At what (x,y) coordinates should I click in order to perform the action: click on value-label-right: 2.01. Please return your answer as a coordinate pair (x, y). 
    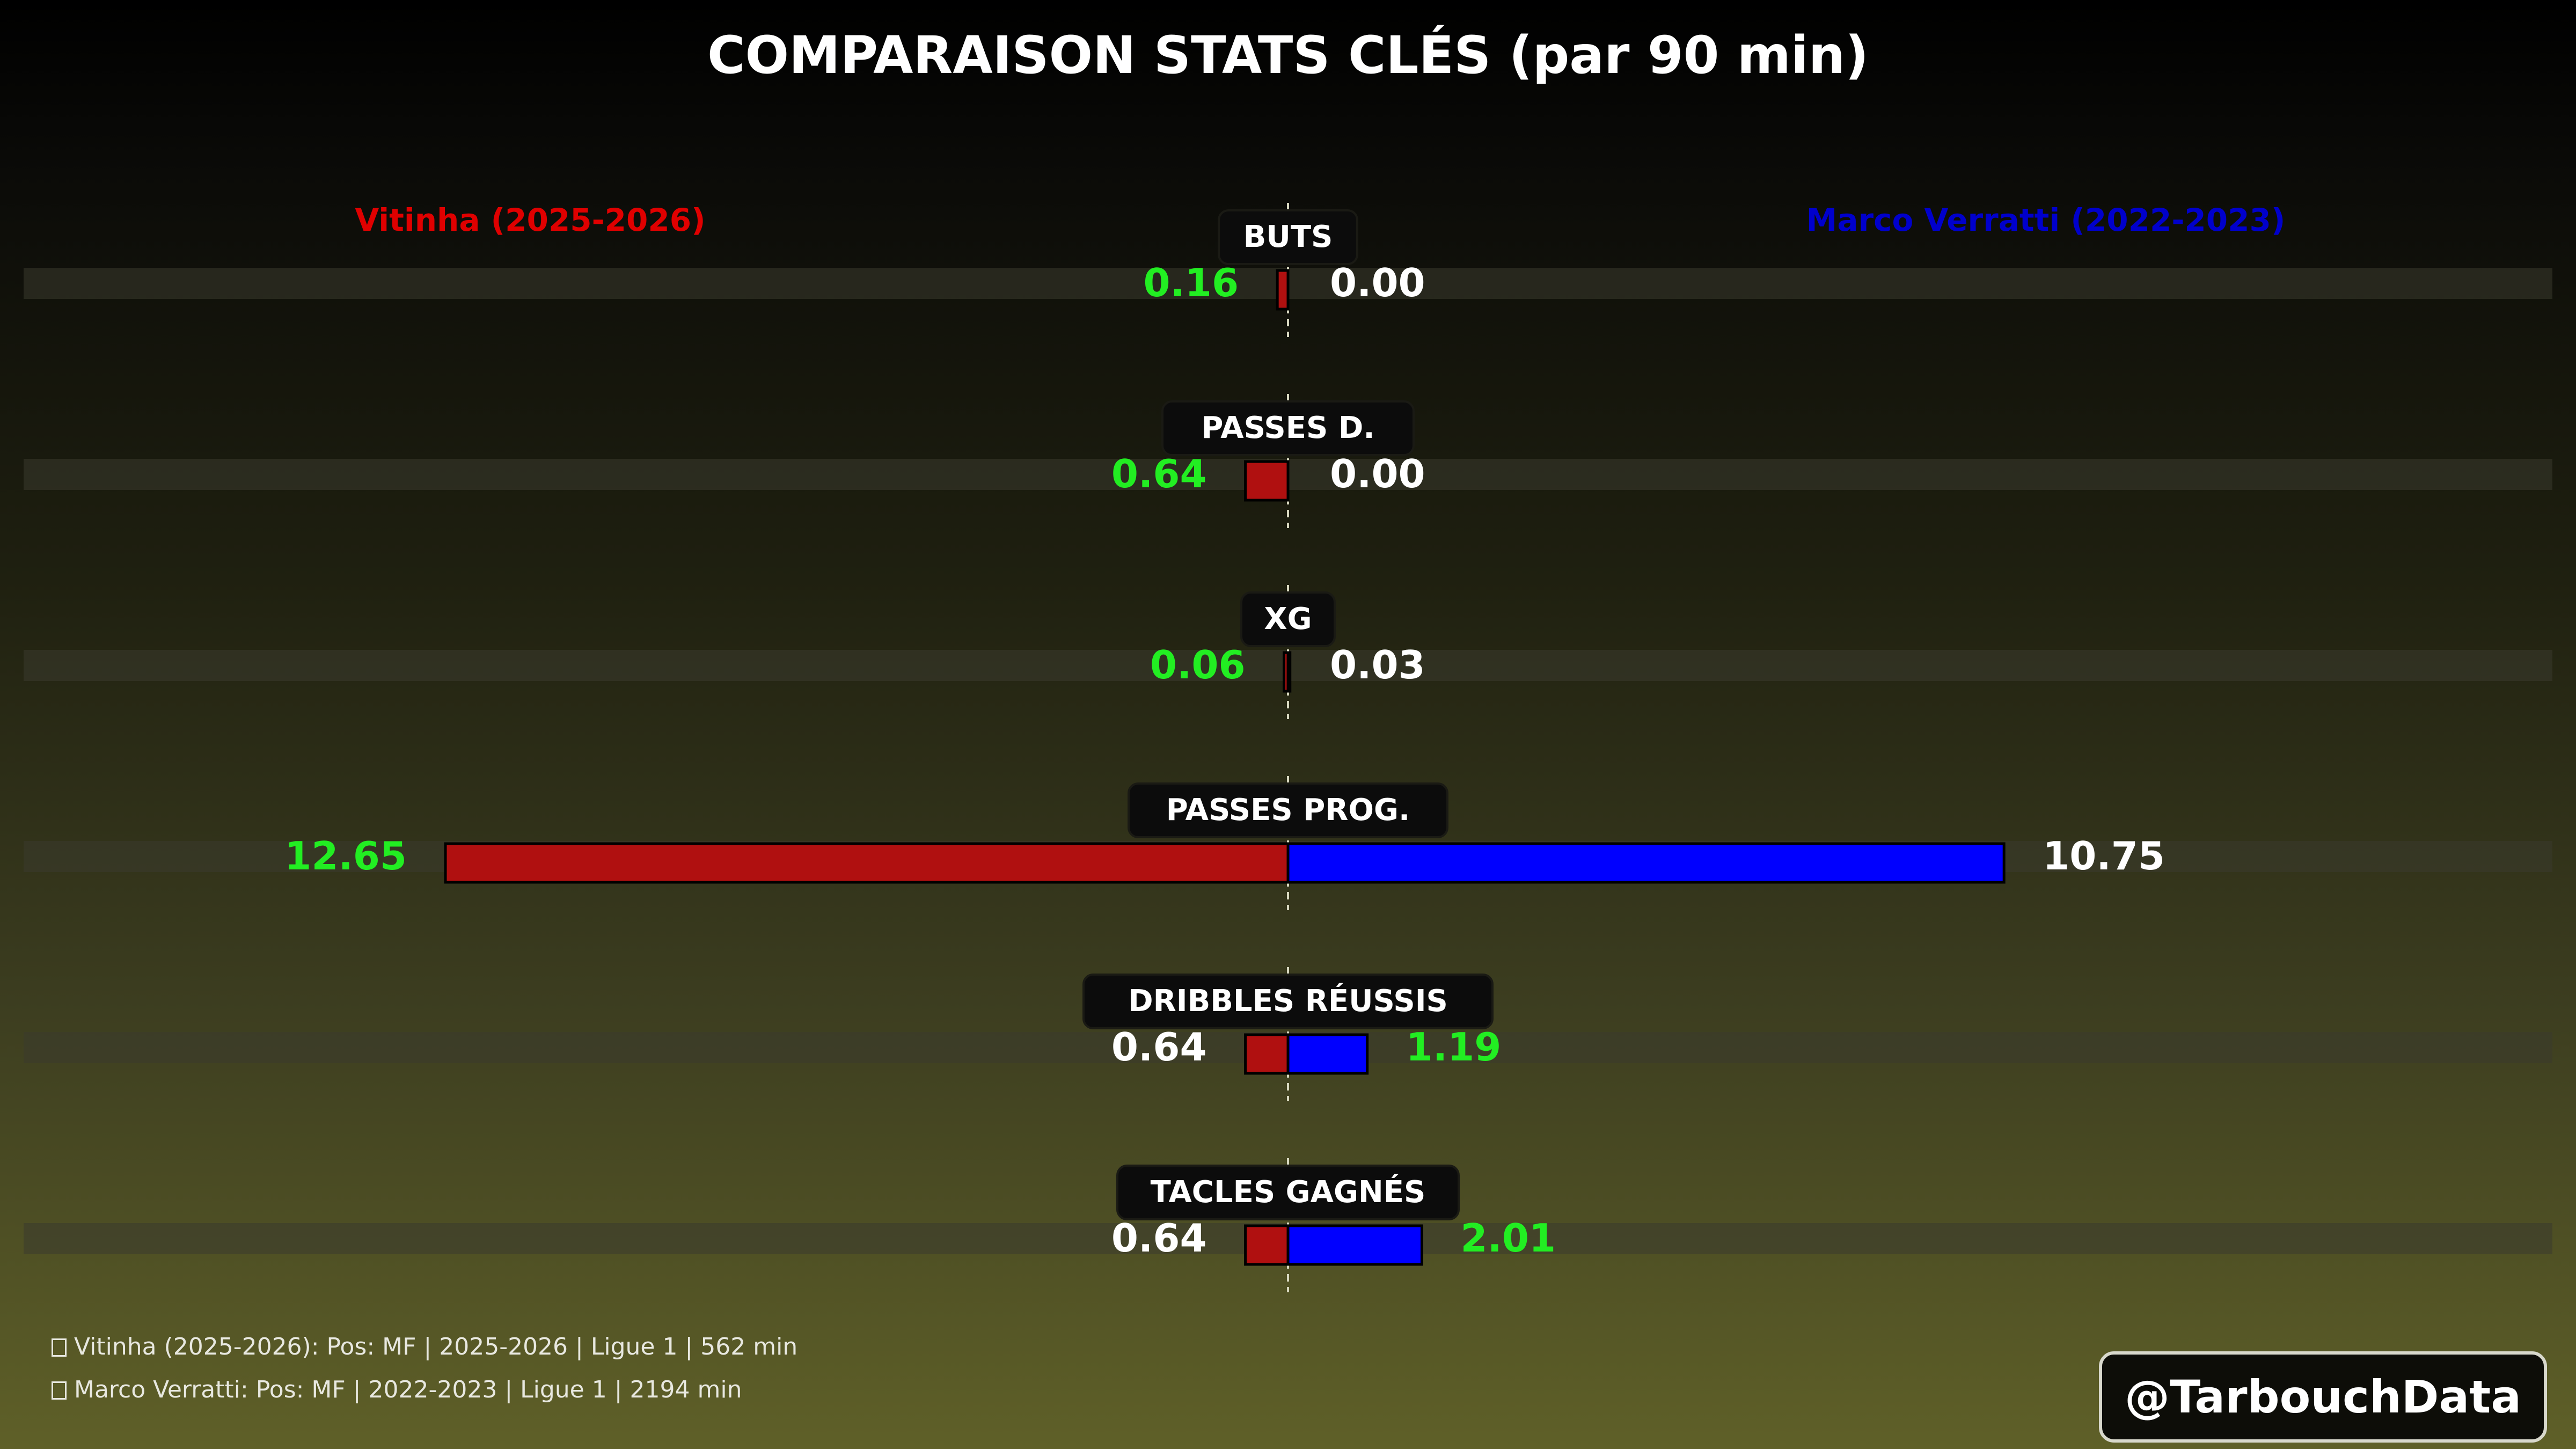
    Looking at the image, I should click on (1508, 1238).